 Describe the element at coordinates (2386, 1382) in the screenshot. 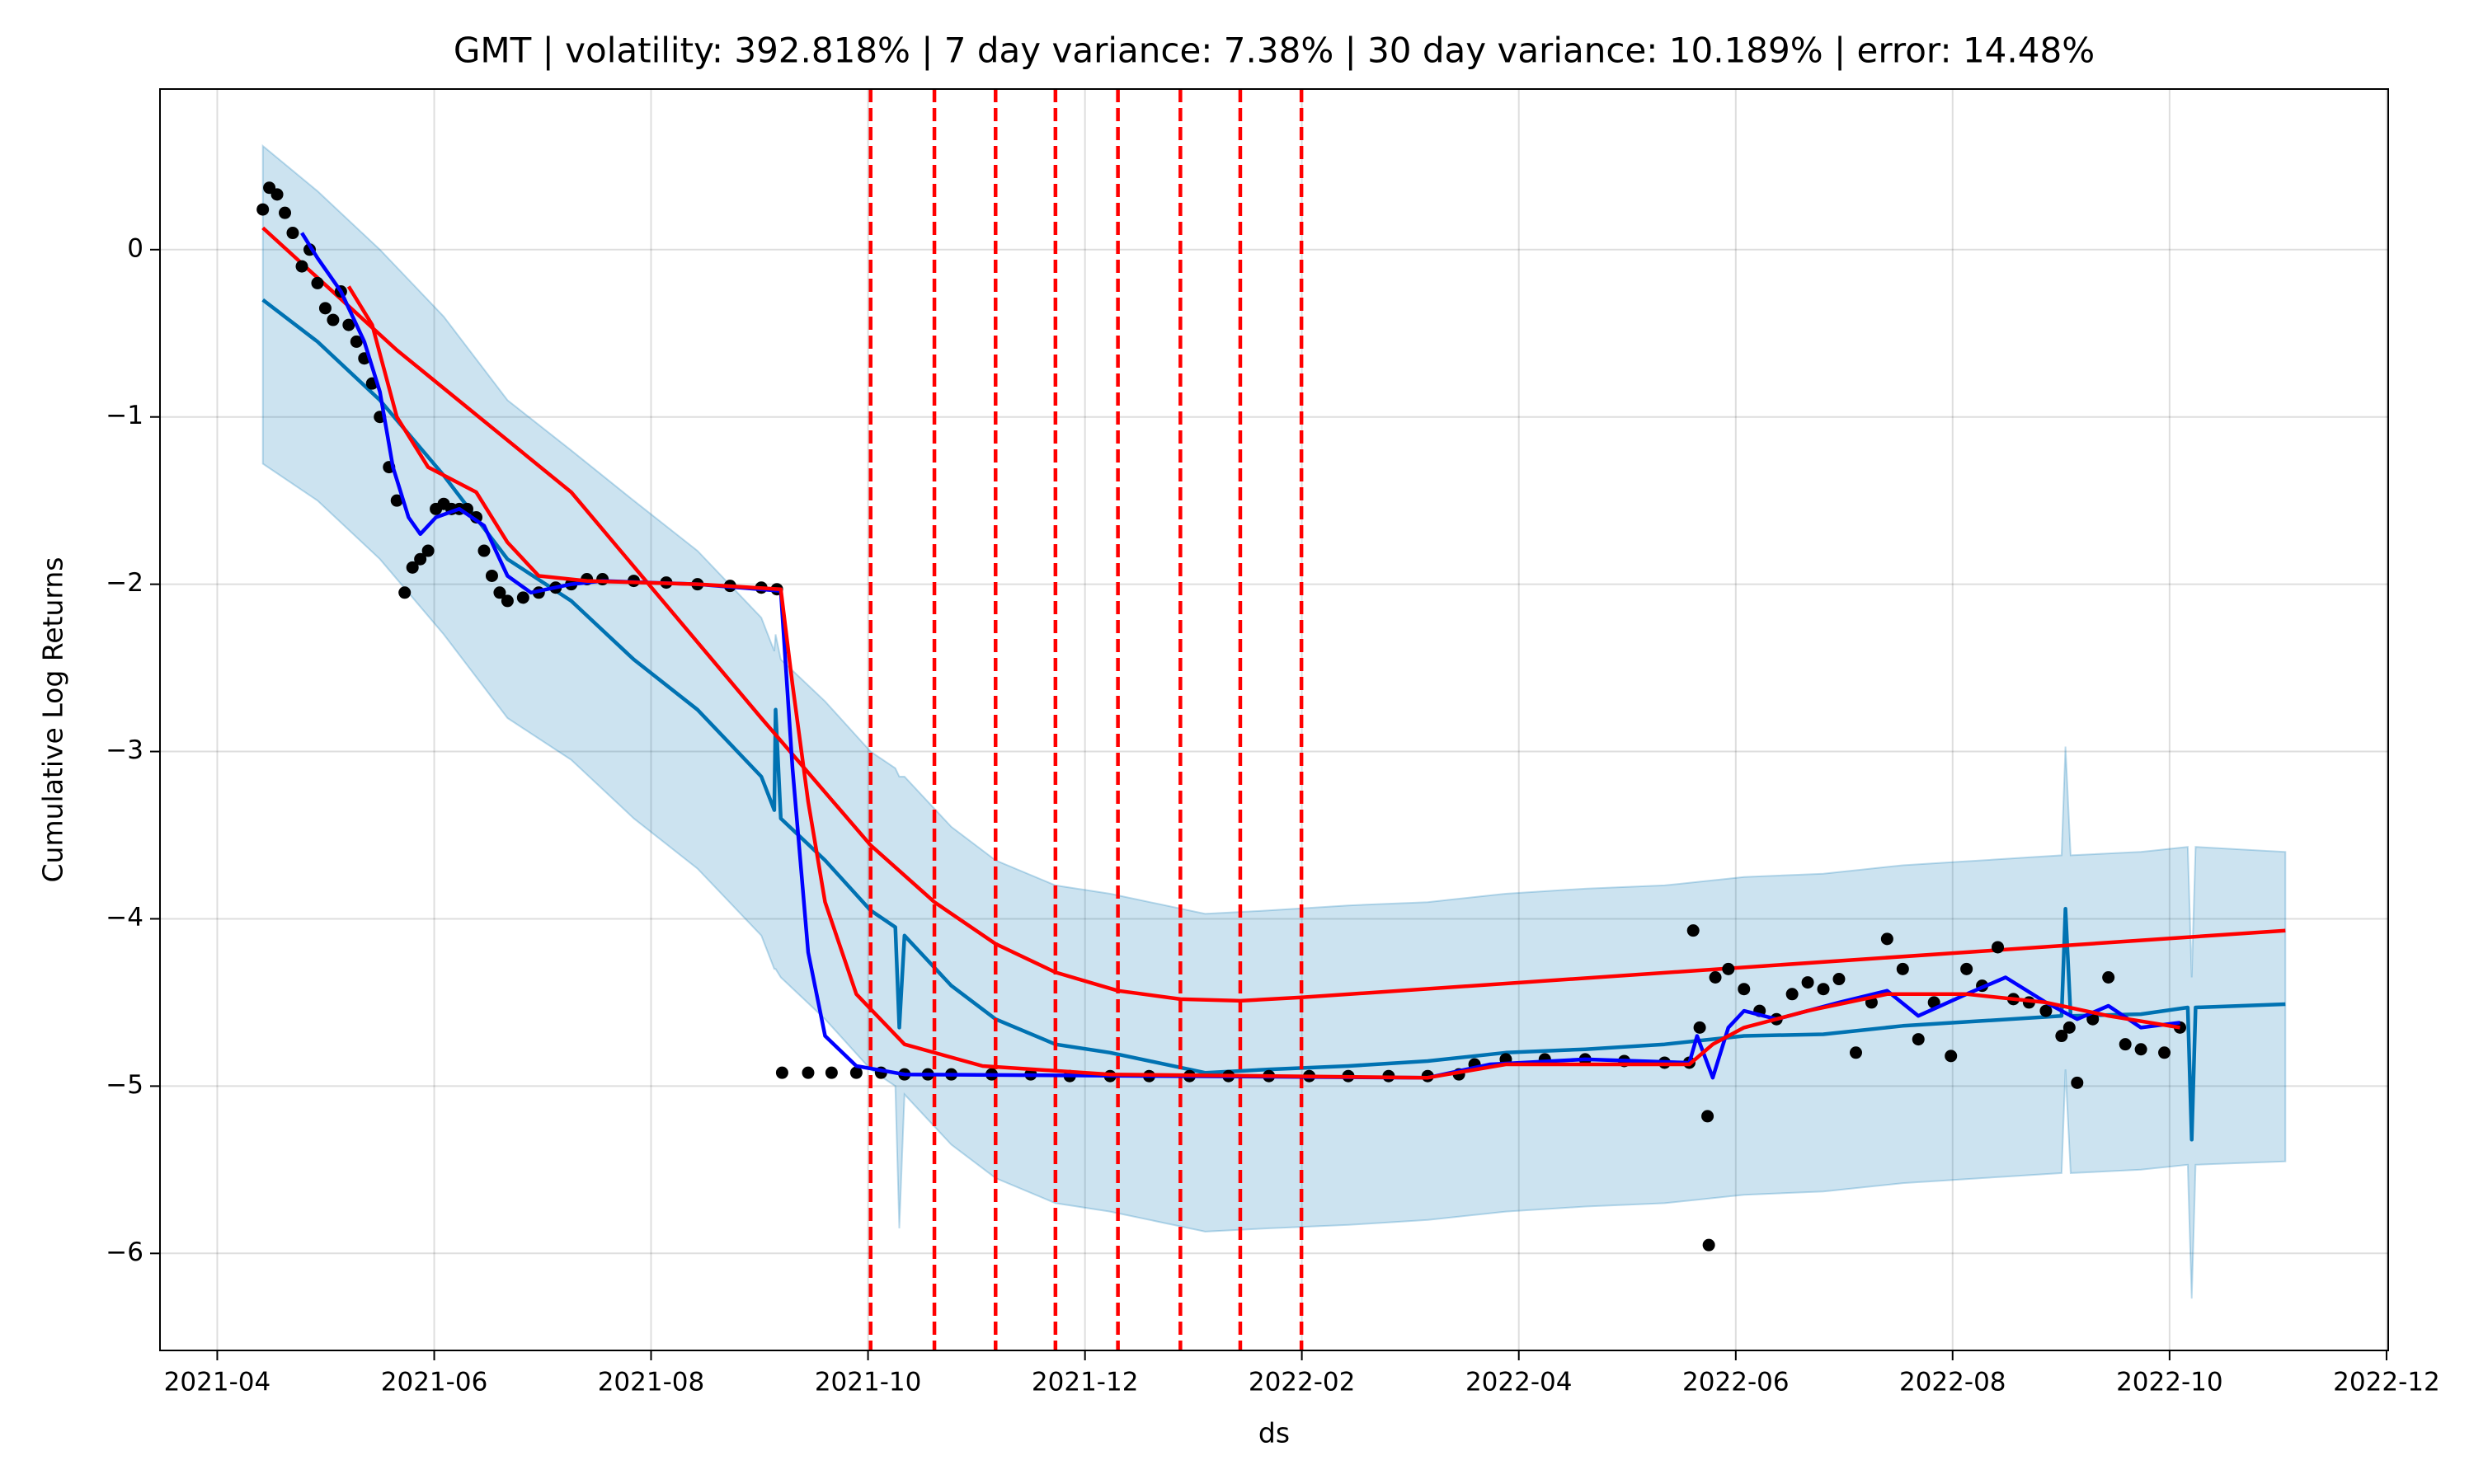

I see `x-tick-label: 2022-12` at that location.